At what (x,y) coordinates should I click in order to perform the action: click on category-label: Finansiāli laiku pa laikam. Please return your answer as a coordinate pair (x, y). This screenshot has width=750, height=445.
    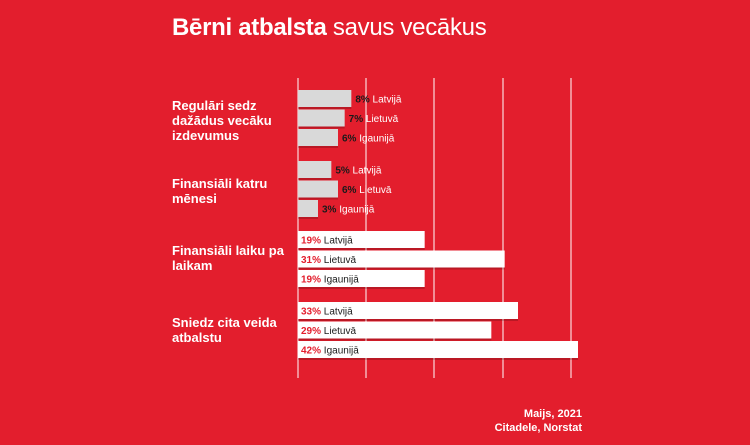
    Looking at the image, I should click on (228, 258).